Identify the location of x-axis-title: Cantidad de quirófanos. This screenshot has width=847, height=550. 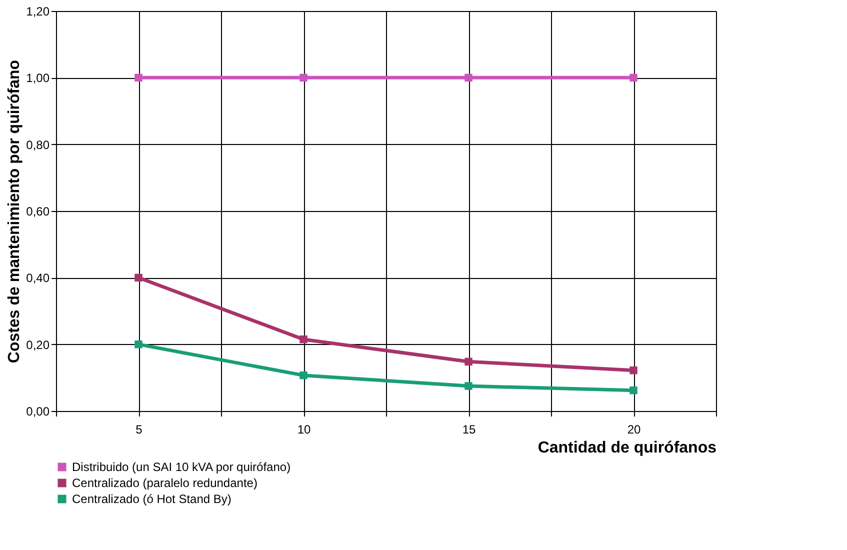
(627, 448).